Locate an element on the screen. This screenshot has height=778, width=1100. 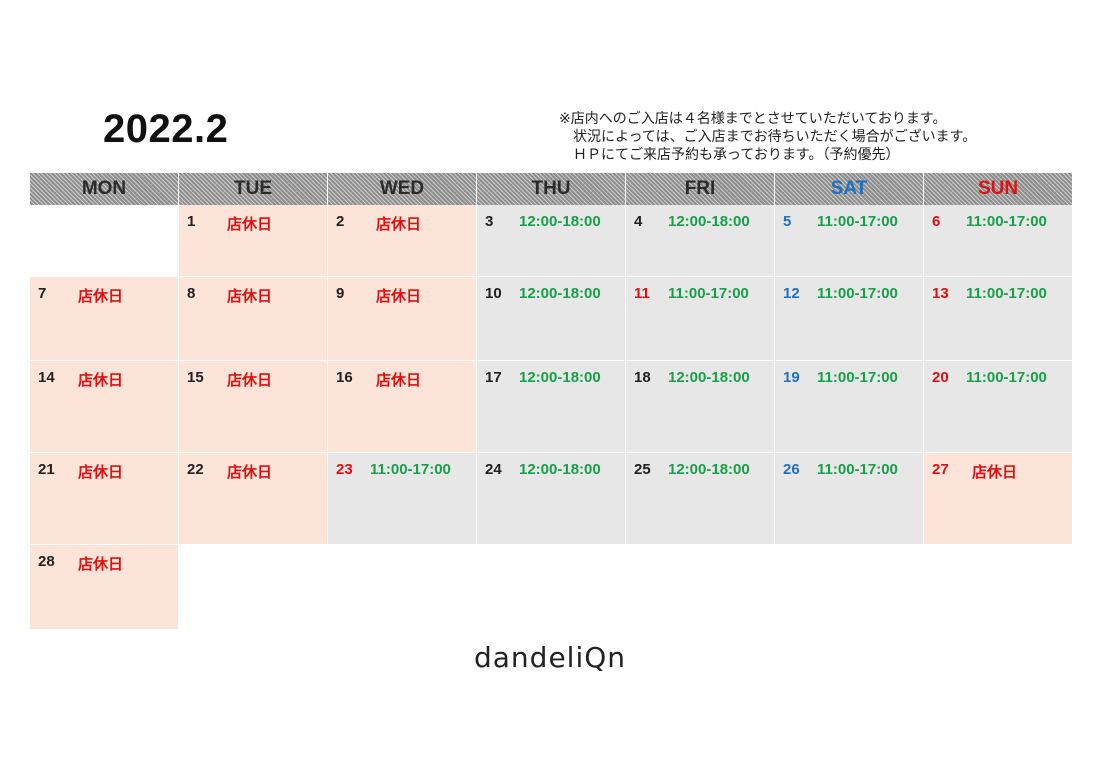
calendar-day-24: 24 12:00-18:00 is located at coordinates (551, 499).